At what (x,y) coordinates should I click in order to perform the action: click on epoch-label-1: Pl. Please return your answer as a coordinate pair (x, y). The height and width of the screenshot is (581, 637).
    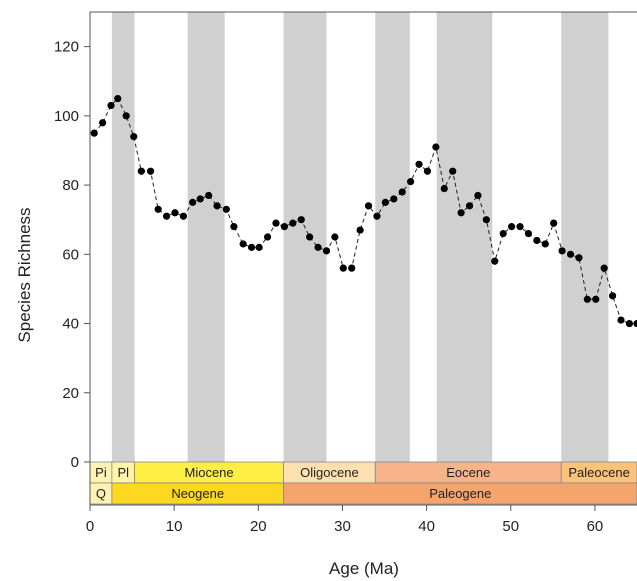
    Looking at the image, I should click on (123, 472).